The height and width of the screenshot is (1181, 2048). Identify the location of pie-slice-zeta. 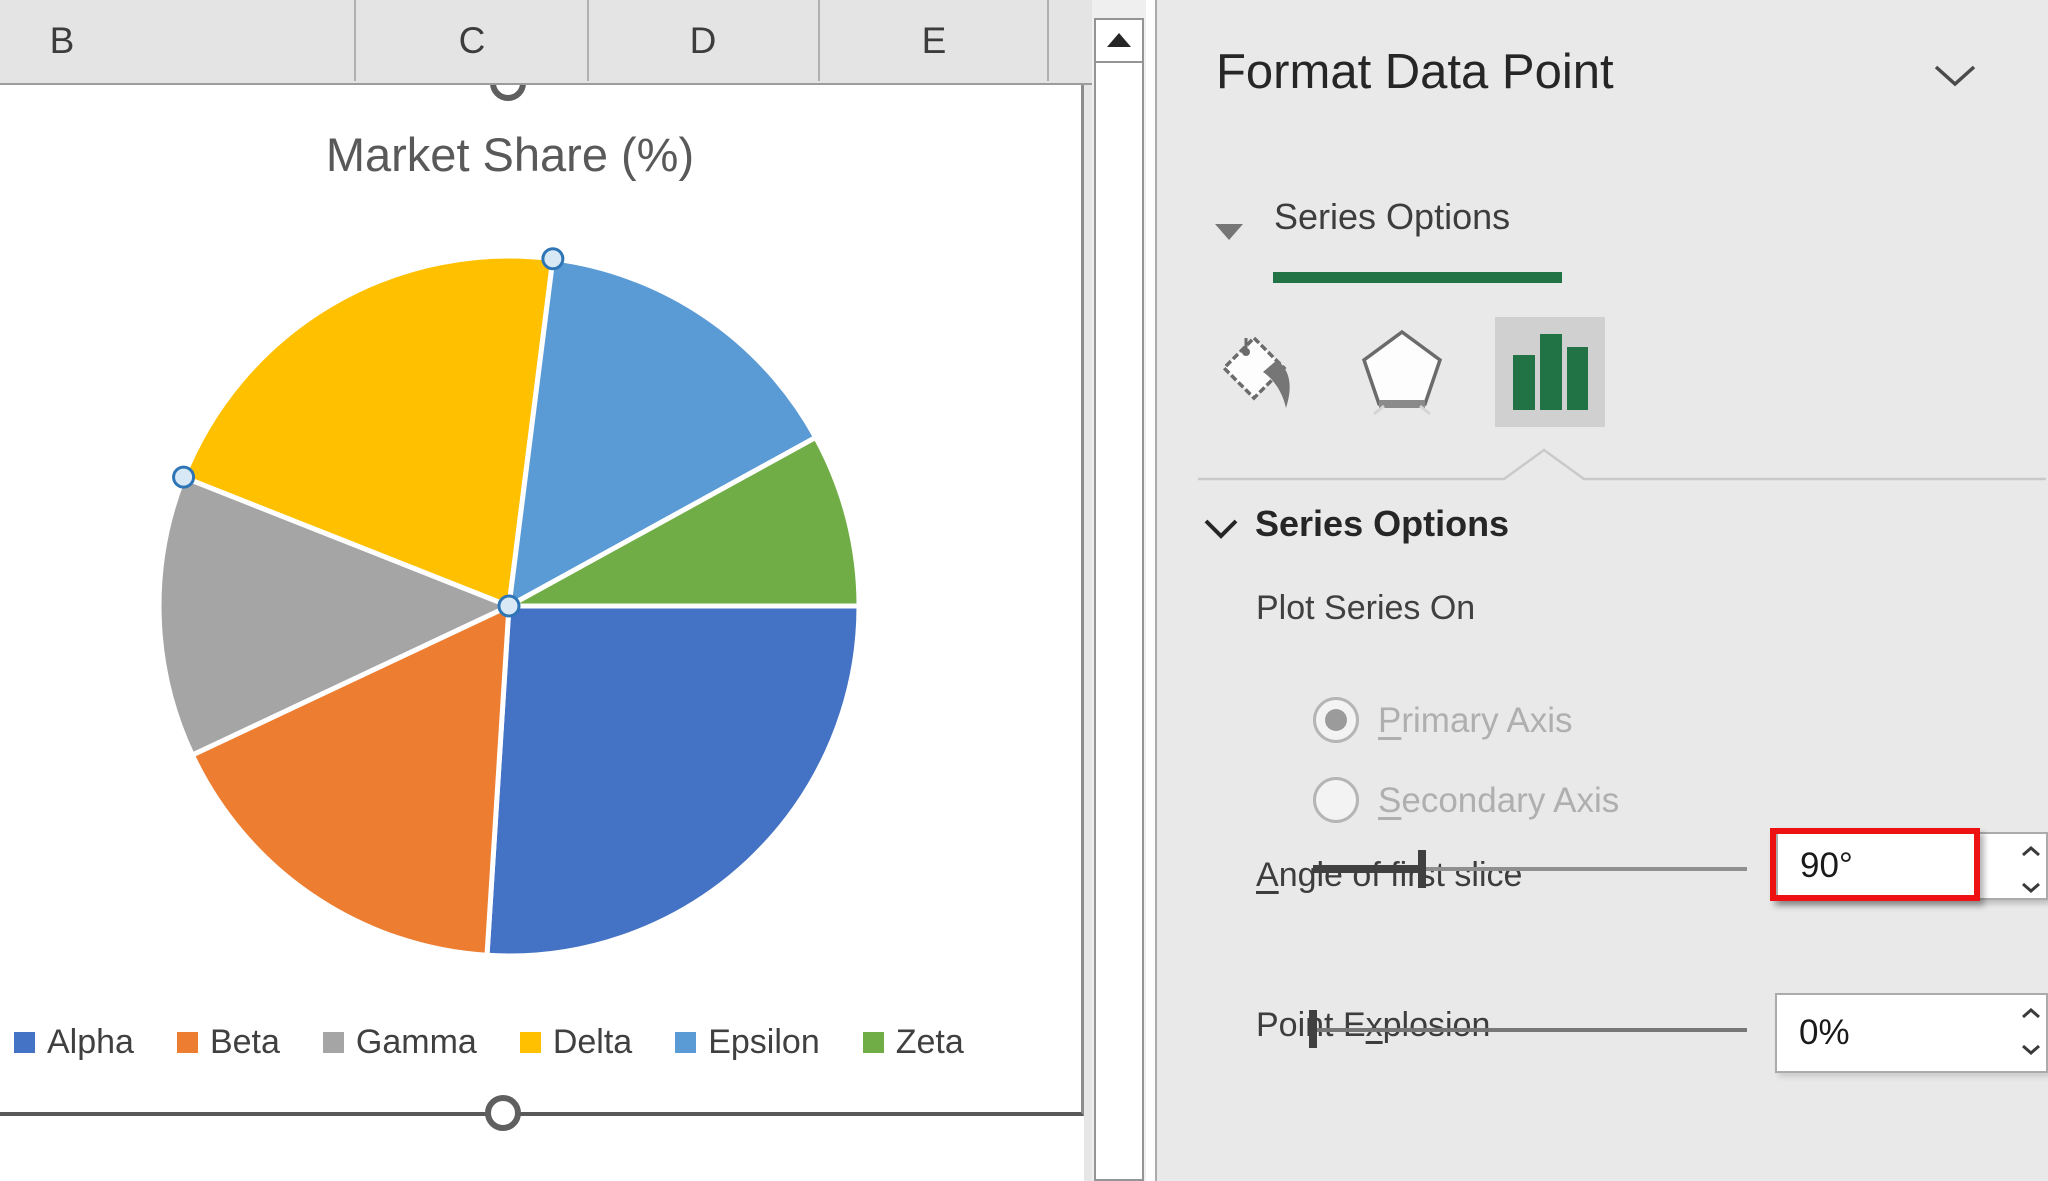
(684, 521).